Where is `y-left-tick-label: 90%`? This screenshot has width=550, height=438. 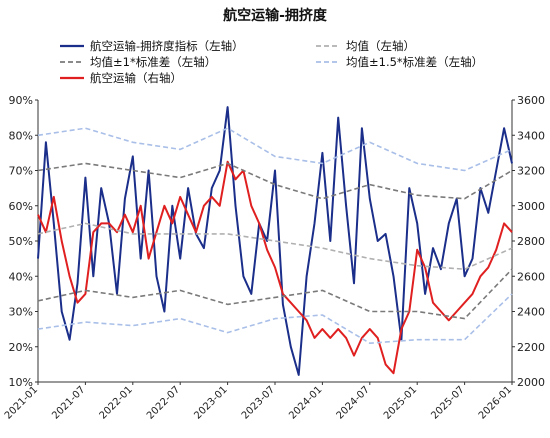 y-left-tick-label: 90% is located at coordinates (21, 100).